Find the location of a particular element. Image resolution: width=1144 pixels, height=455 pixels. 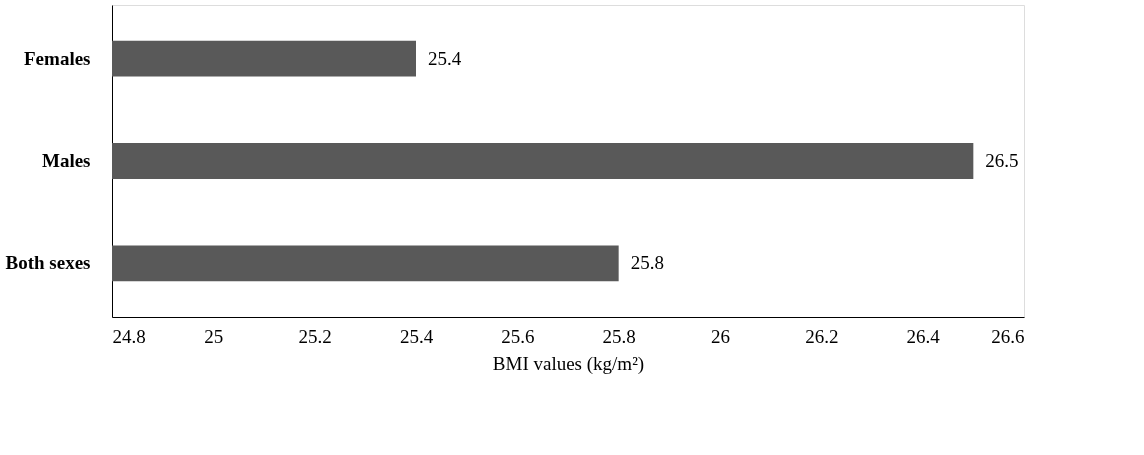

x-tick-label: 26.6 is located at coordinates (1008, 336).